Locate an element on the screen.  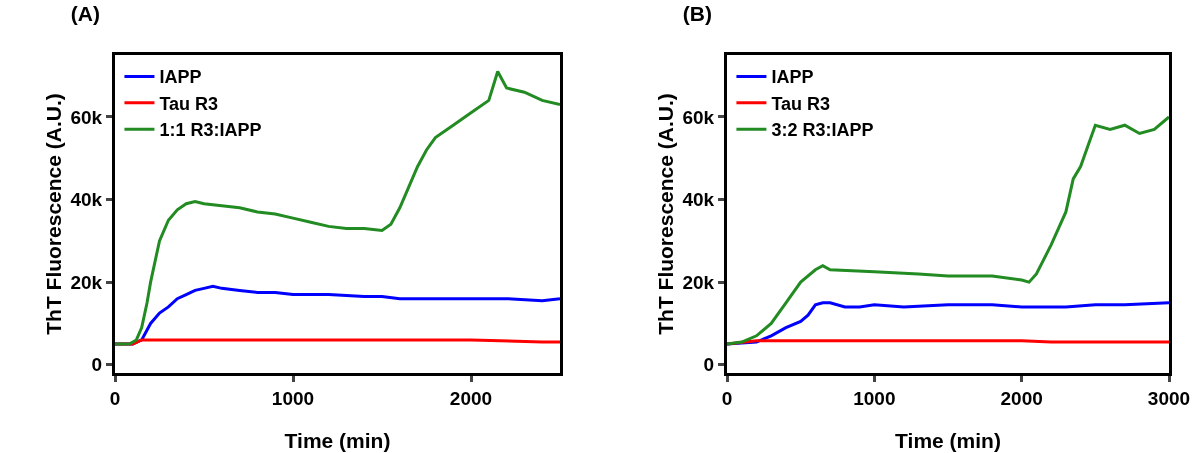
chart-title: (B) is located at coordinates (697, 14).